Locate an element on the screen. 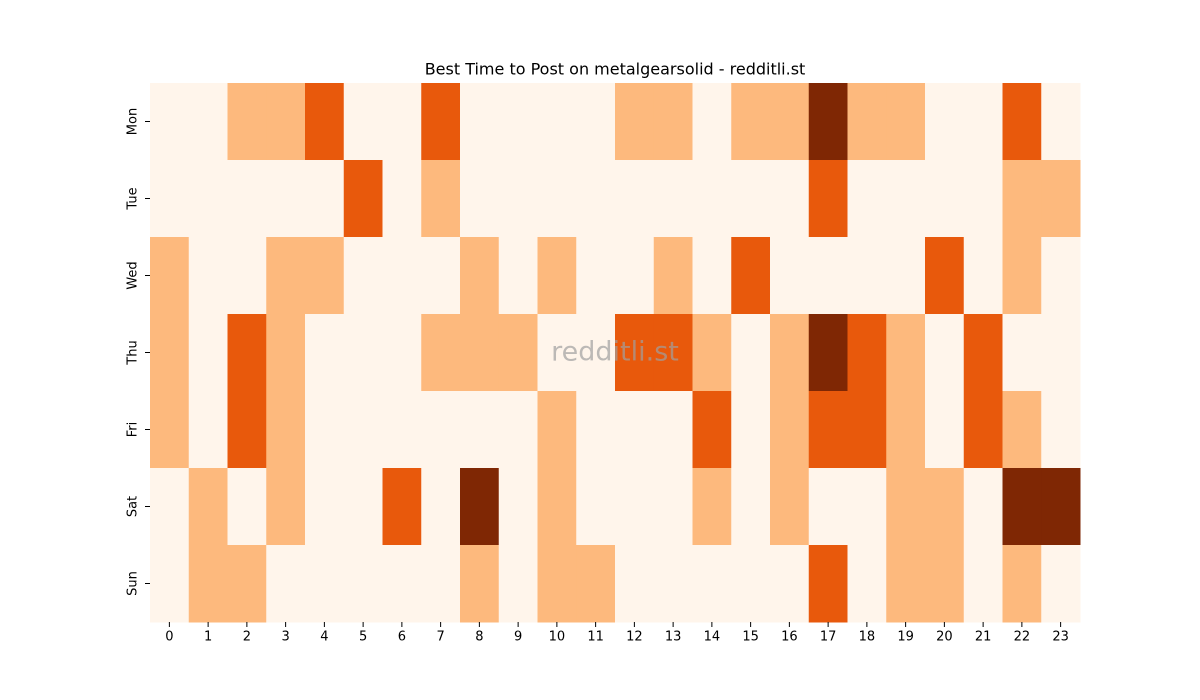 This screenshot has height=700, width=1200. y-tick-label: Thu is located at coordinates (133, 352).